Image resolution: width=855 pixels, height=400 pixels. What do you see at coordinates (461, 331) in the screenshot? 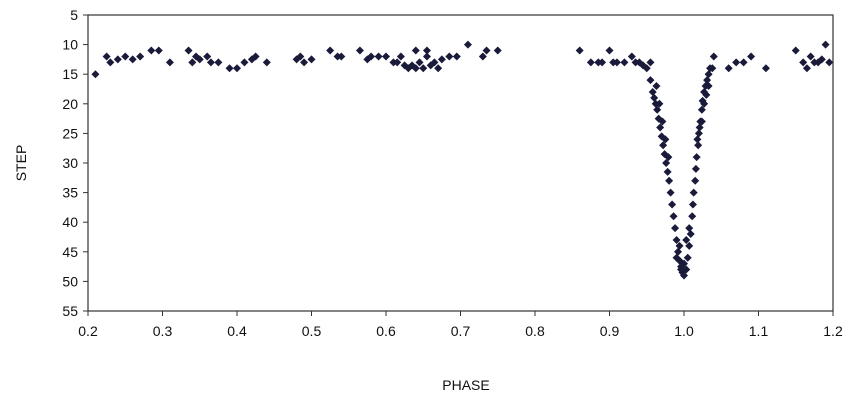
I see `x-tick-label: 0.7` at bounding box center [461, 331].